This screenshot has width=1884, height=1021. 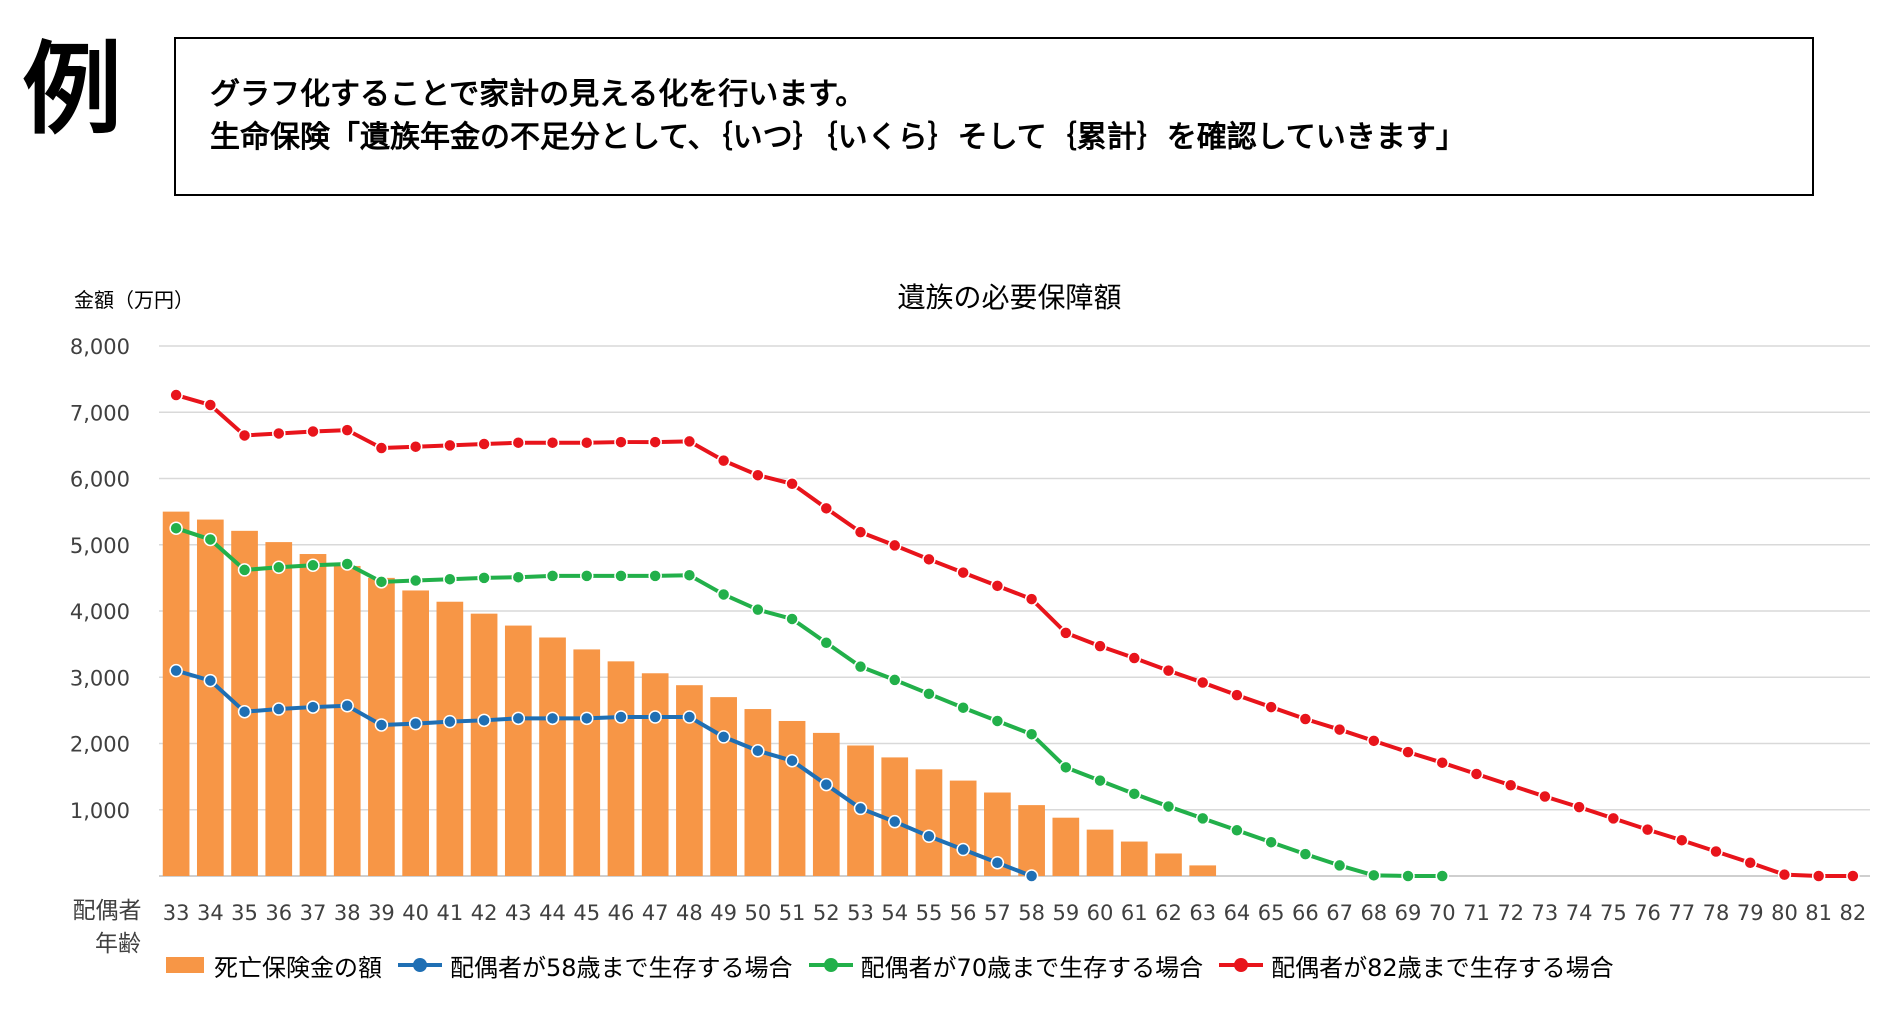 I want to click on legend-label: 配偶者が58歳まで生存する場合, so click(x=621, y=967).